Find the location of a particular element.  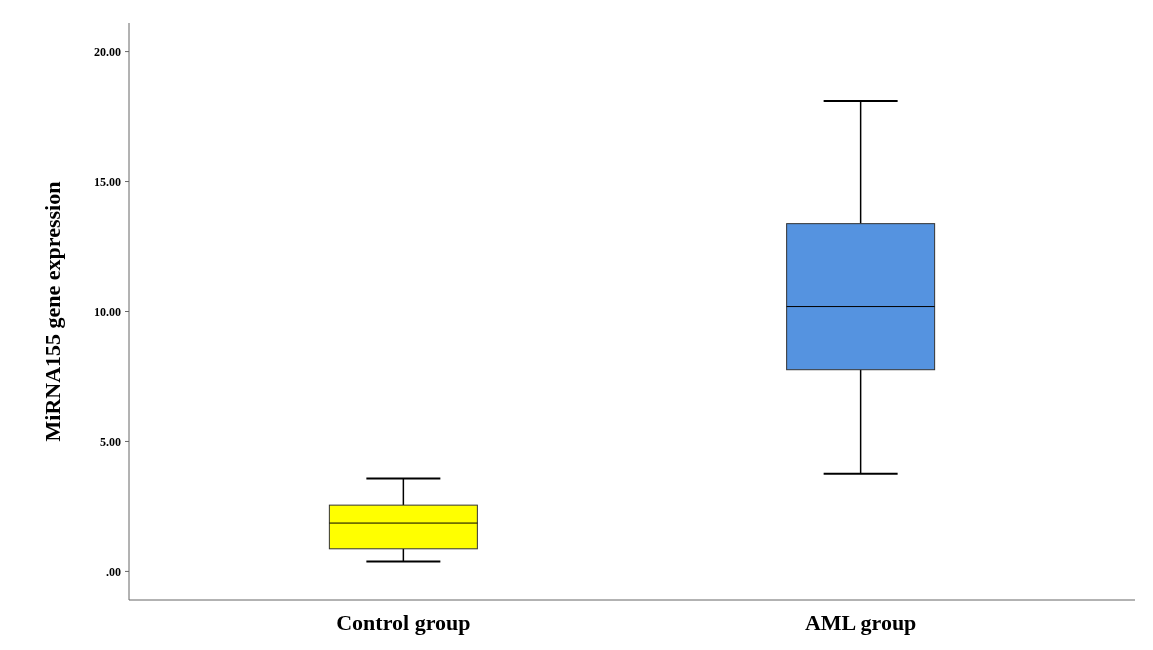

x-tick-label: AML group is located at coordinates (860, 622).